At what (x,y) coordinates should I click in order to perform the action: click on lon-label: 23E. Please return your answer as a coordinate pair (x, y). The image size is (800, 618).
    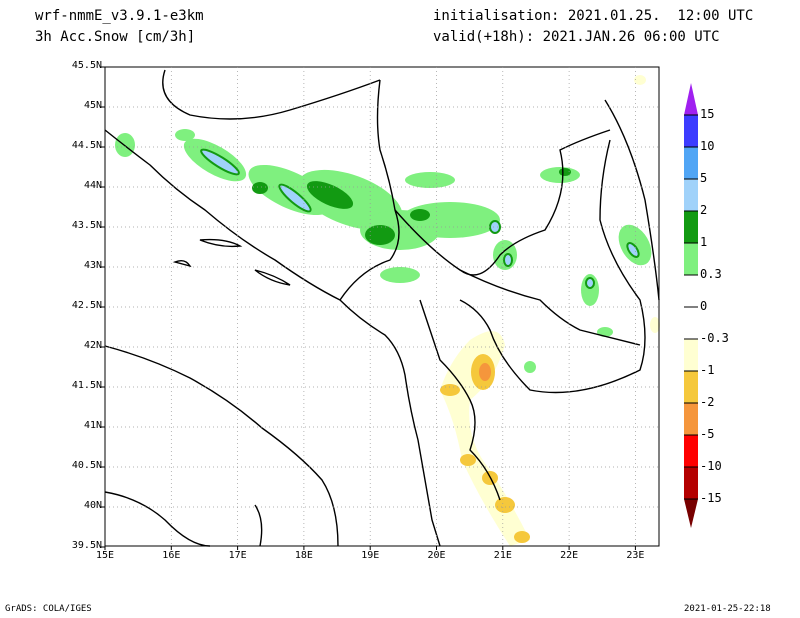
    Looking at the image, I should click on (635, 555).